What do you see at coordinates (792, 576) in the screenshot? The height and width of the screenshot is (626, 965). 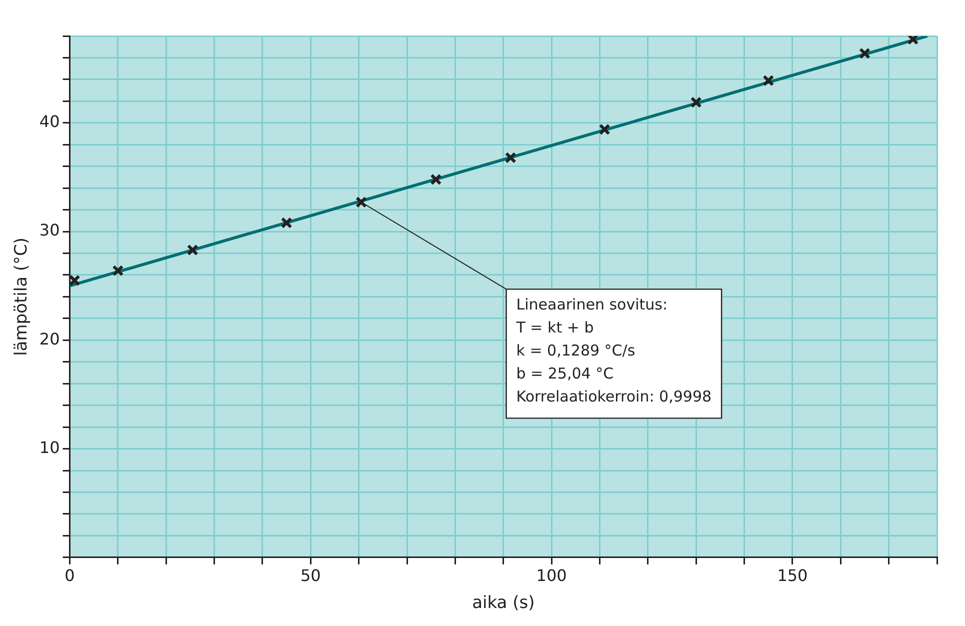 I see `x-tick-label: 150` at bounding box center [792, 576].